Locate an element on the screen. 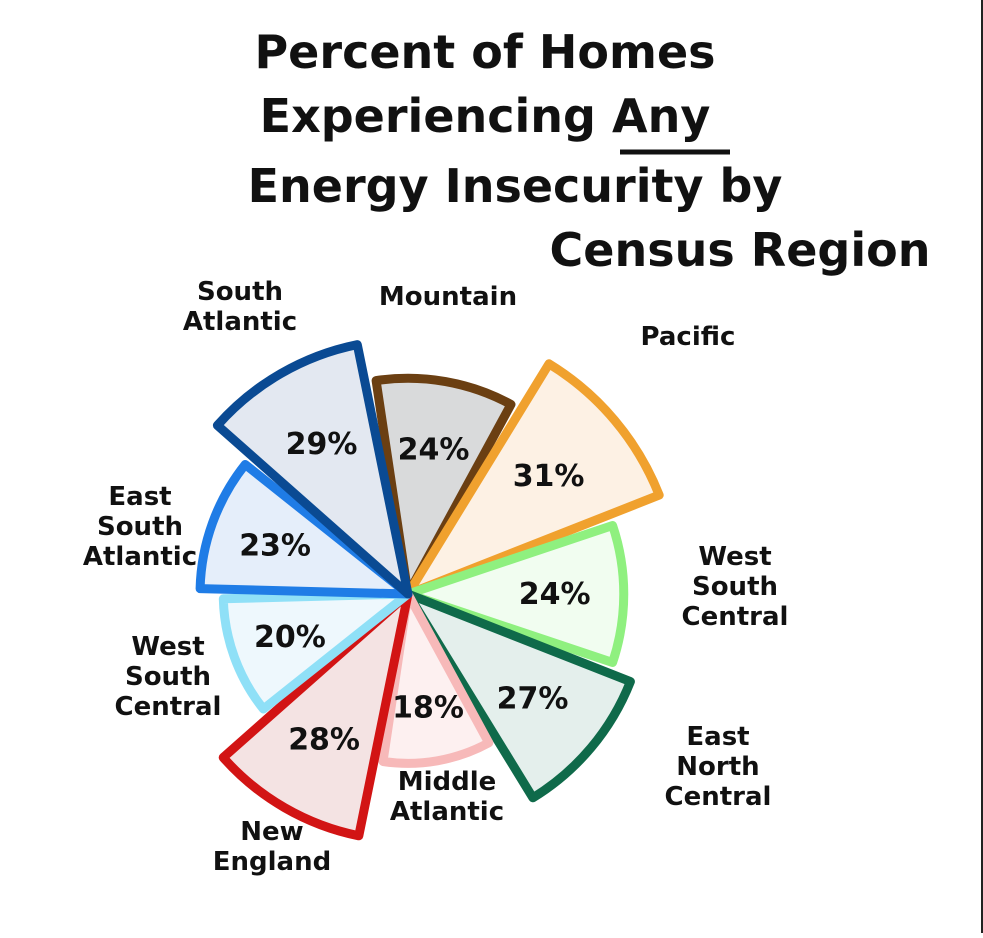  region-label-west-south-central-left: West South Central is located at coordinates (168, 677).